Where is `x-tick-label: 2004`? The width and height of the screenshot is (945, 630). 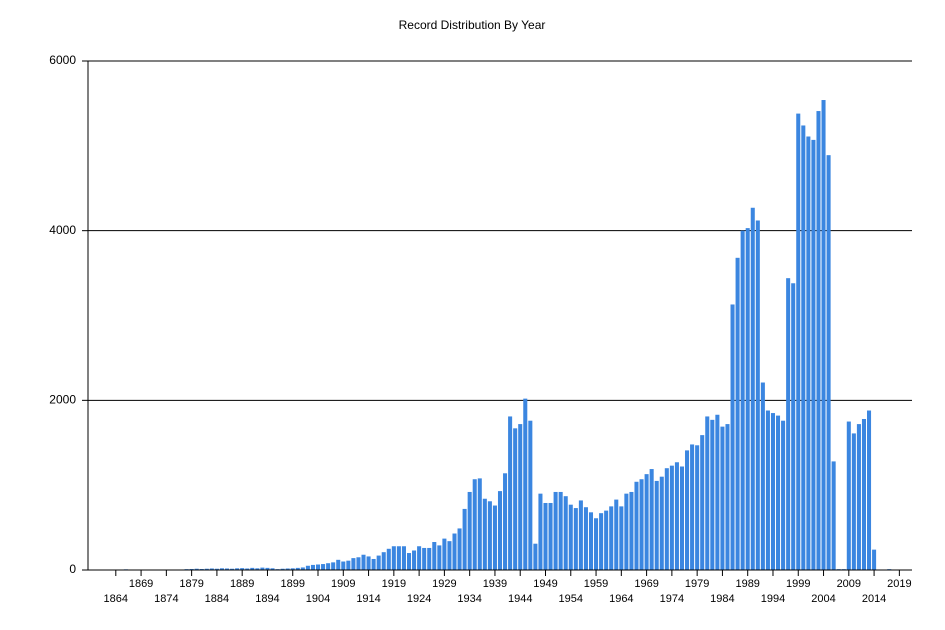 x-tick-label: 2004 is located at coordinates (823, 599).